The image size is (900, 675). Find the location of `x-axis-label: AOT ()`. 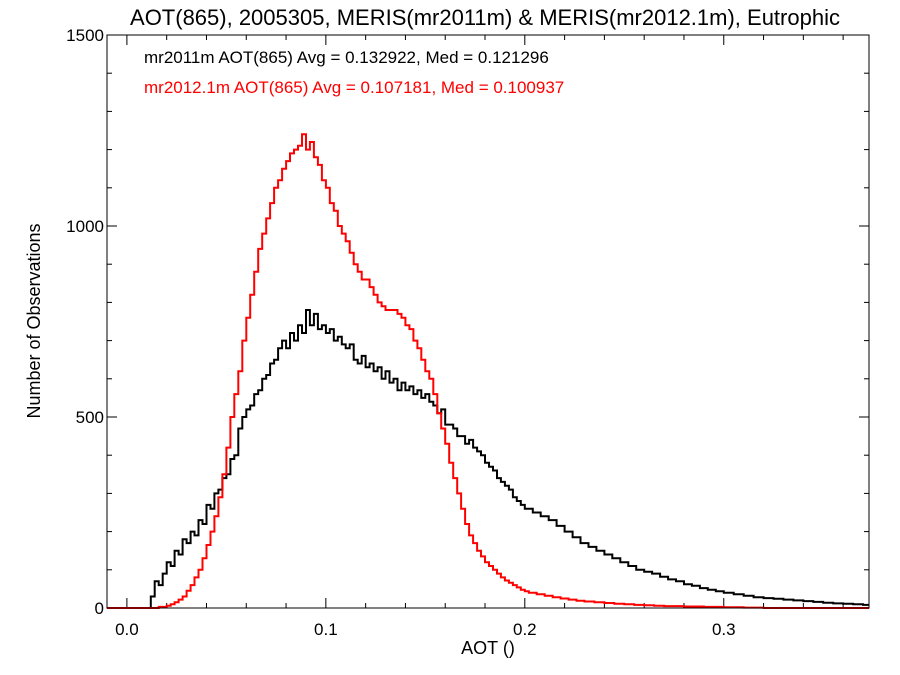

x-axis-label: AOT () is located at coordinates (488, 648).